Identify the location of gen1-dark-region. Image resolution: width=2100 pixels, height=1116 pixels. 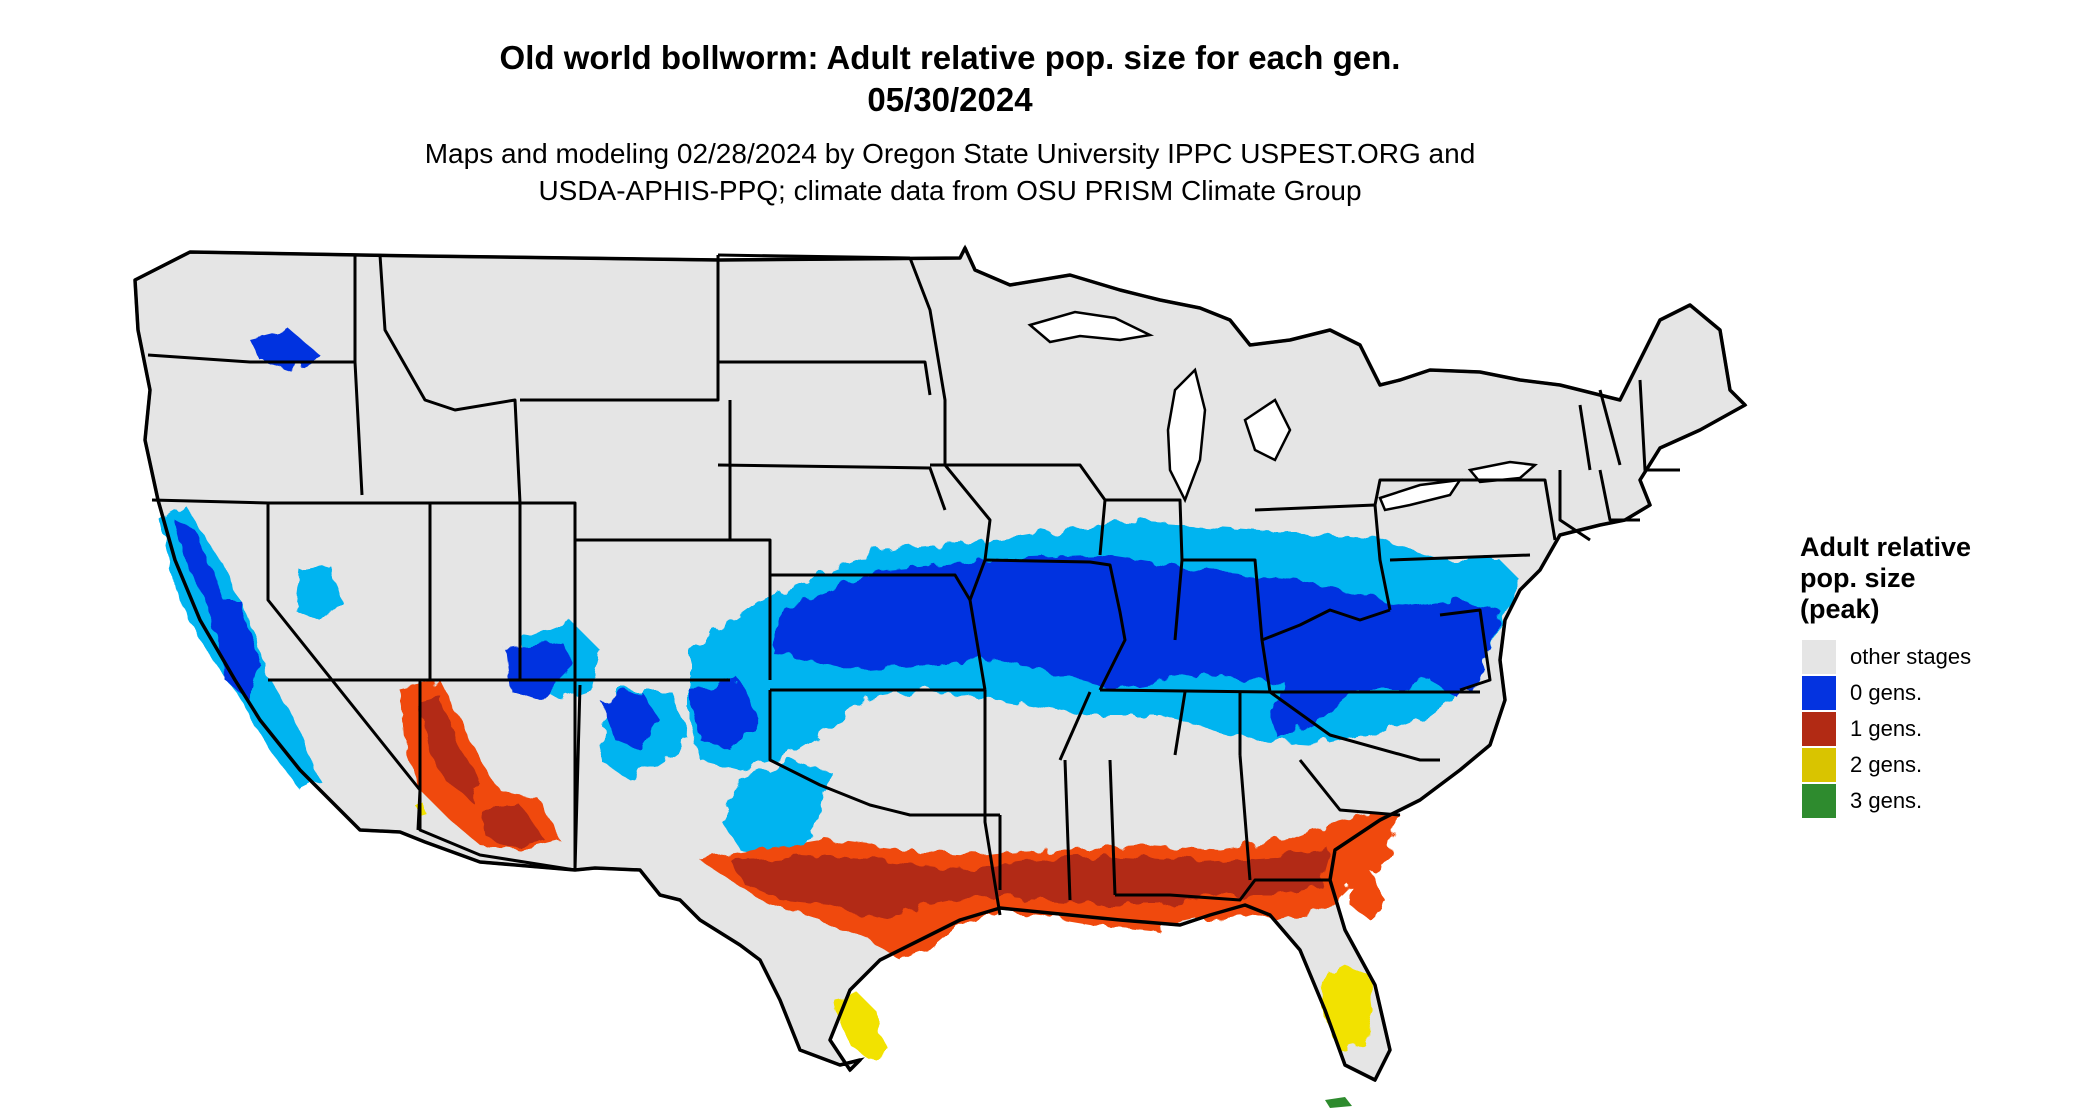
(875, 807).